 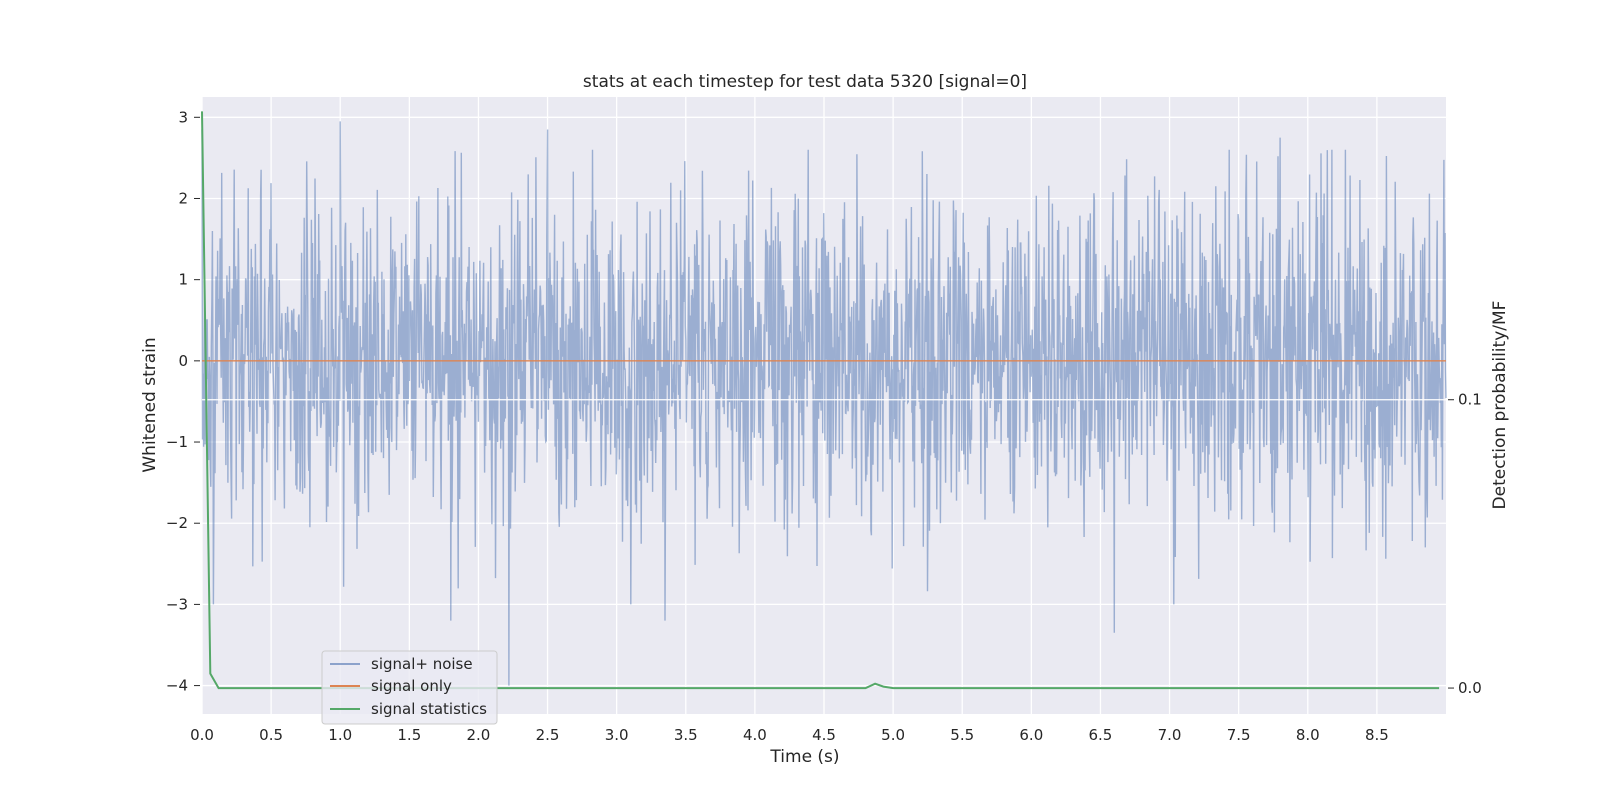 What do you see at coordinates (177, 523) in the screenshot?
I see `y-tick-label: −2` at bounding box center [177, 523].